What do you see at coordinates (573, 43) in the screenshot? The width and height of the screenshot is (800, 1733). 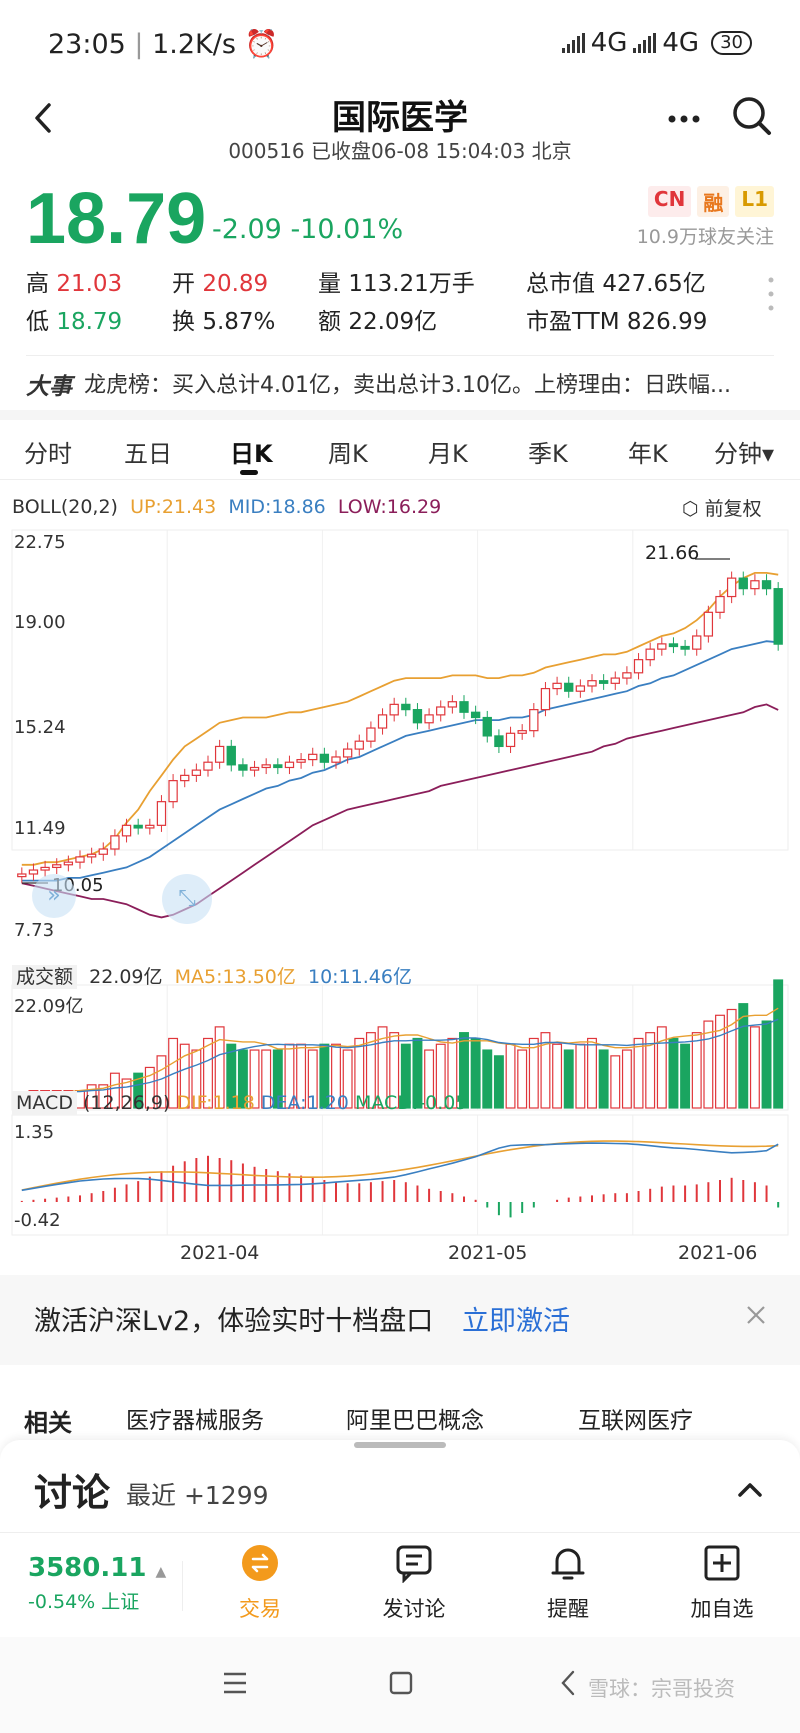 I see `signal-icon` at bounding box center [573, 43].